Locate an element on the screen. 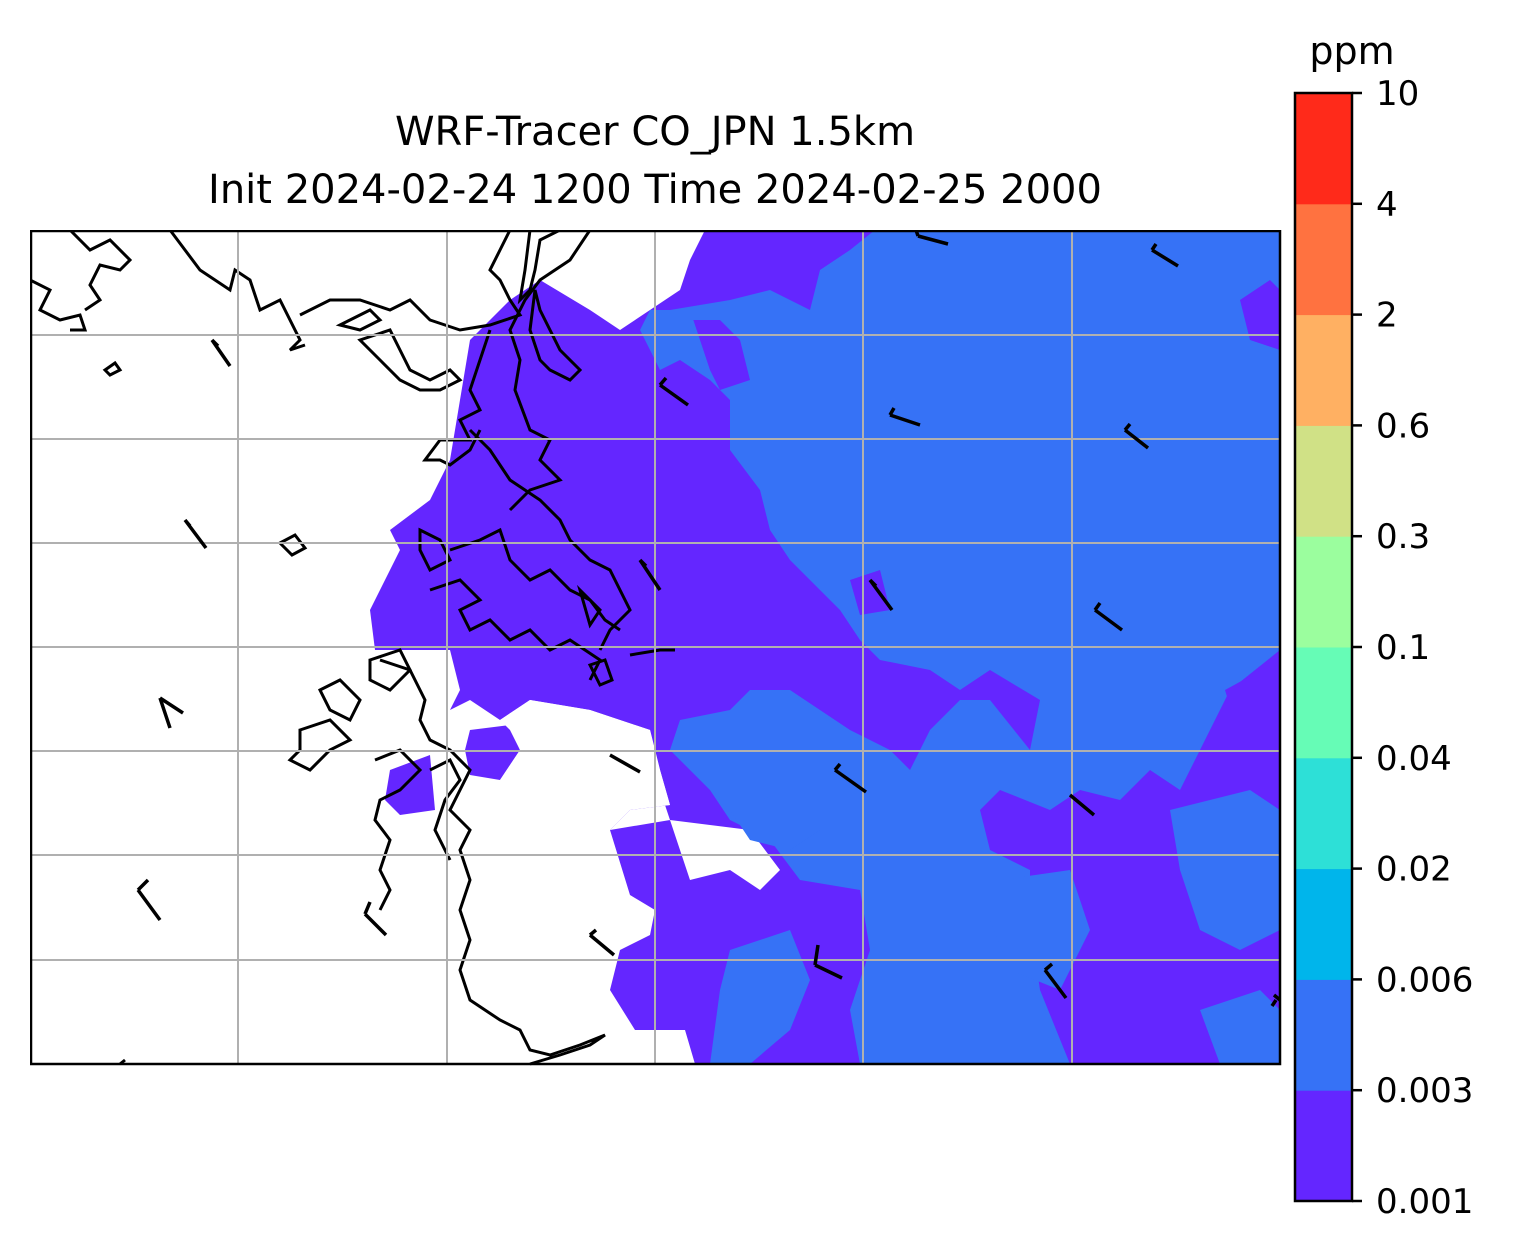  colorbar: 0.001 0.003 0.006 0.02 0.04 0.1 0.3 0.6 2 4 10 ppm is located at coordinates (1383, 631).